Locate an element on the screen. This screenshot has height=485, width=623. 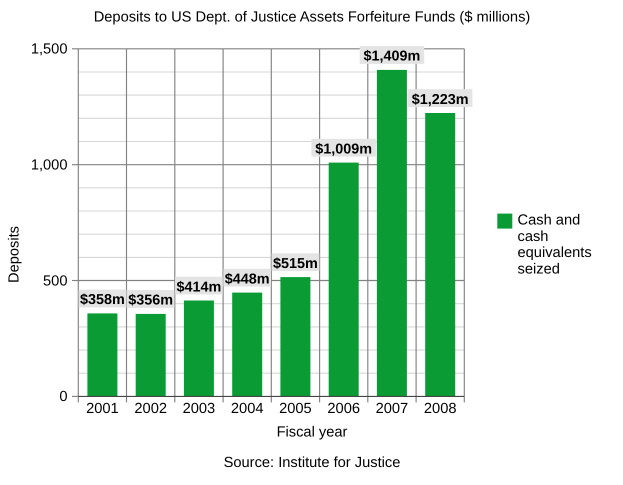
svg-text: equivalents is located at coordinates (555, 253).